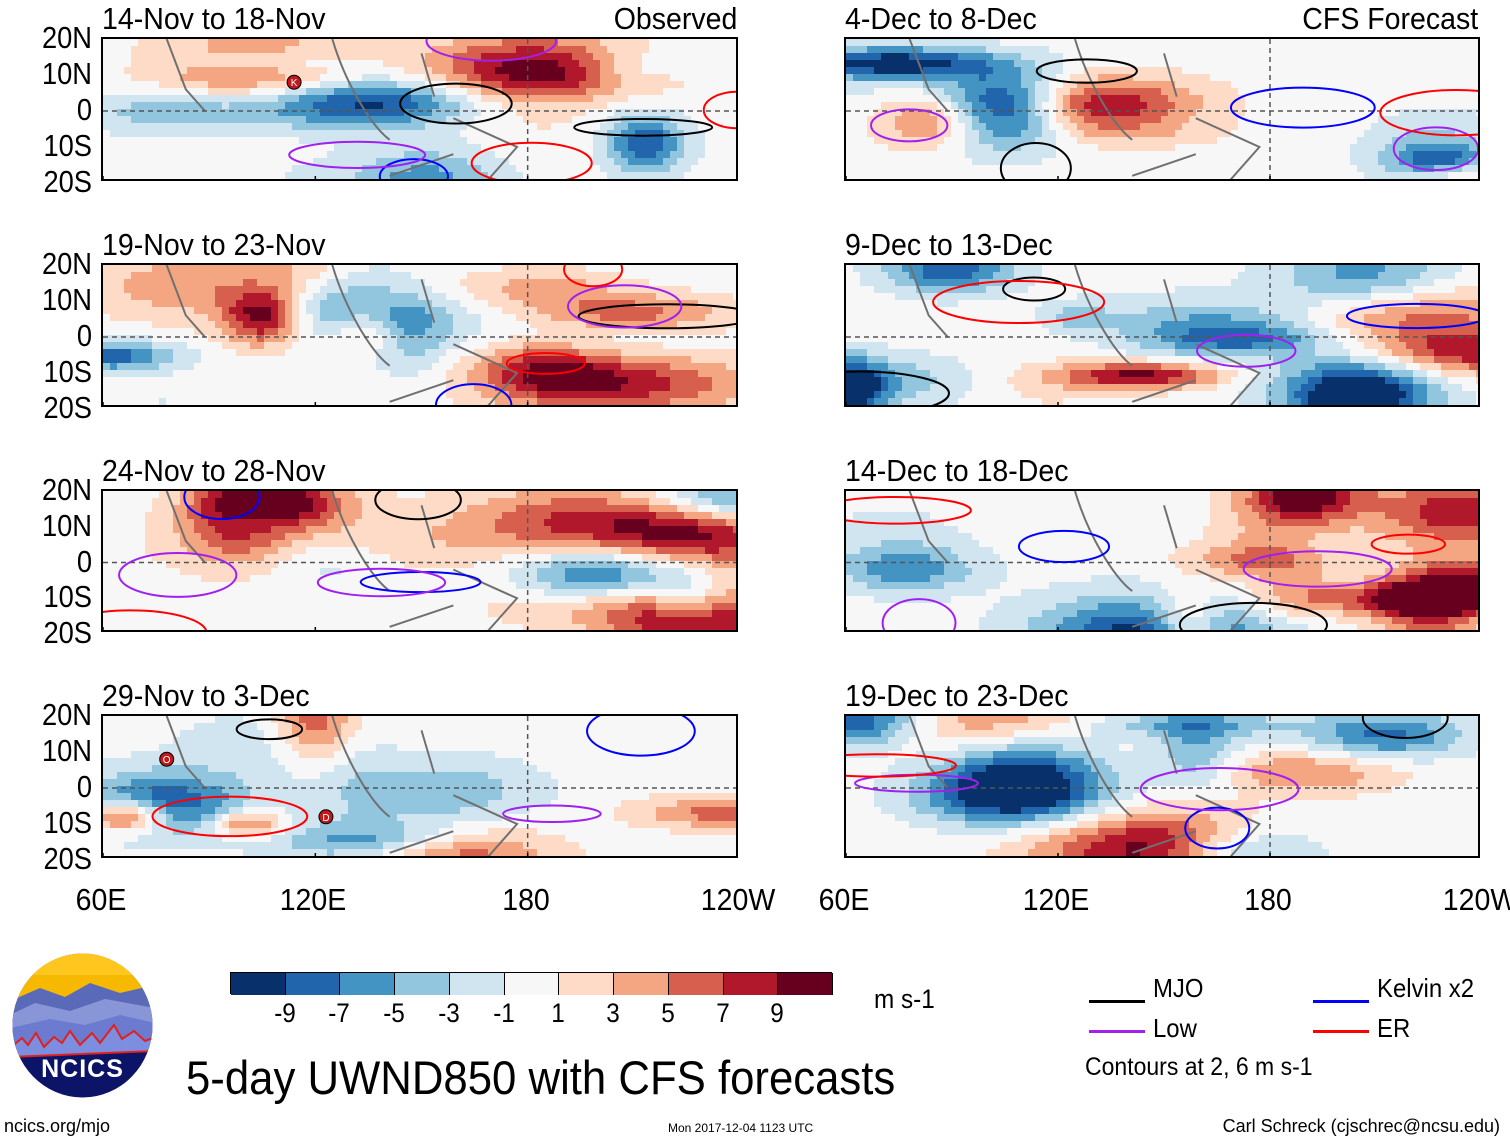 Image resolution: width=1510 pixels, height=1142 pixels. What do you see at coordinates (326, 817) in the screenshot?
I see `storm-marker: D` at bounding box center [326, 817].